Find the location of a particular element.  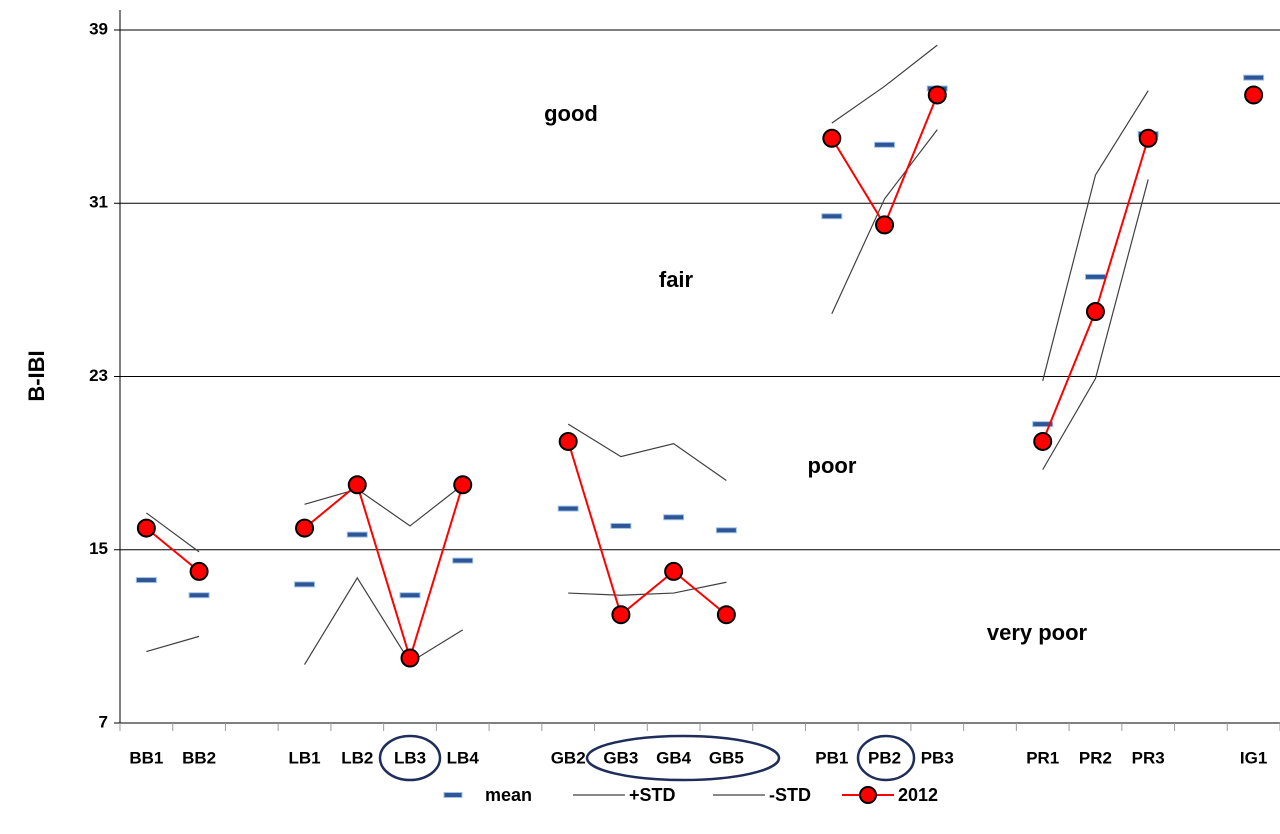

y-tick-label: 39 is located at coordinates (98, 28).